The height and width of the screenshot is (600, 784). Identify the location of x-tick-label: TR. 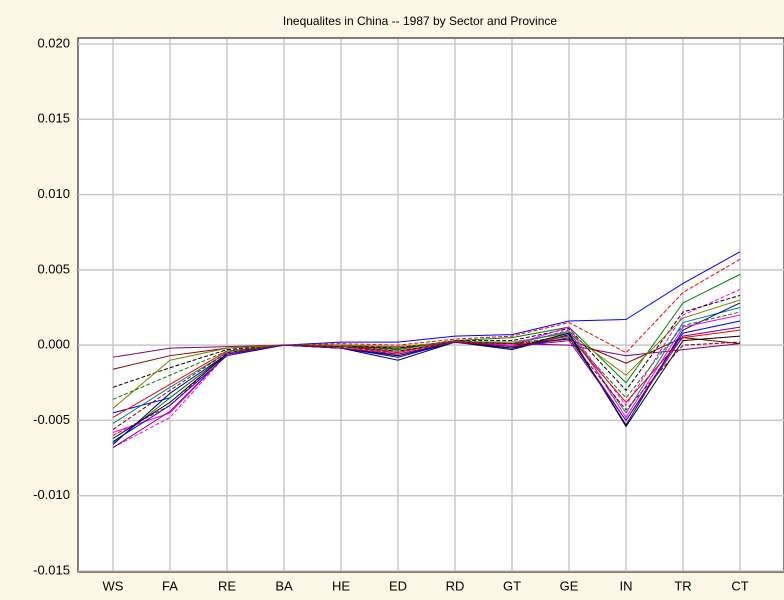
(682, 585).